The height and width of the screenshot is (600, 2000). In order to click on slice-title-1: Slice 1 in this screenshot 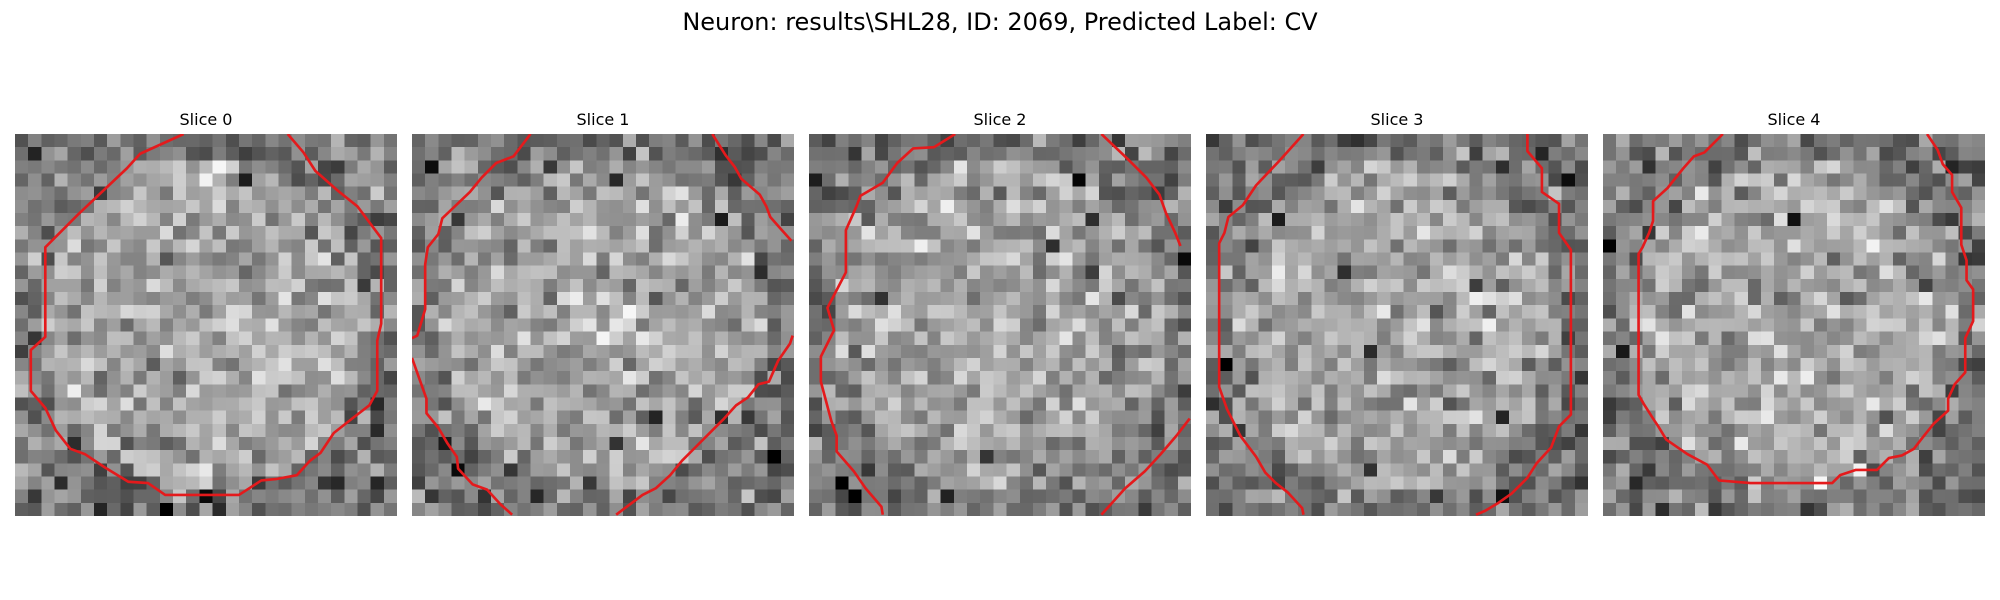, I will do `click(603, 119)`.